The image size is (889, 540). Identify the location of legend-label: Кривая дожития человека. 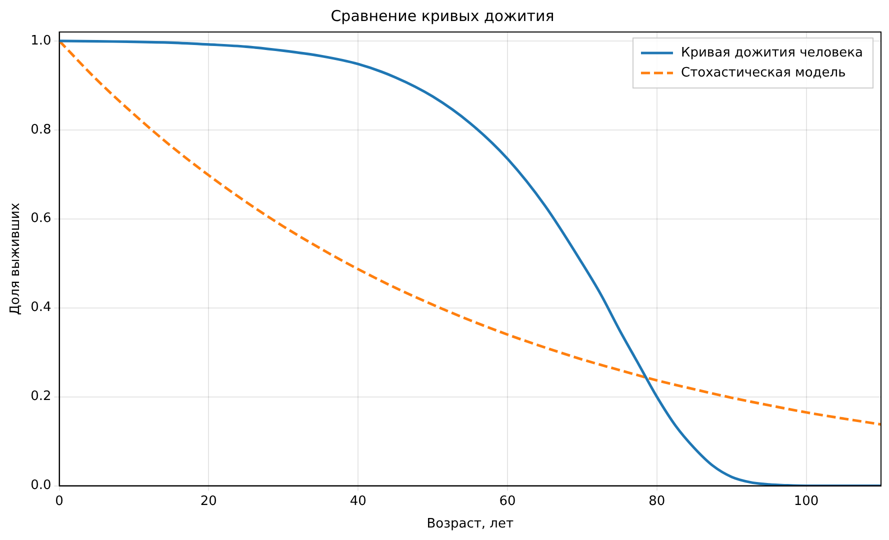
(772, 52).